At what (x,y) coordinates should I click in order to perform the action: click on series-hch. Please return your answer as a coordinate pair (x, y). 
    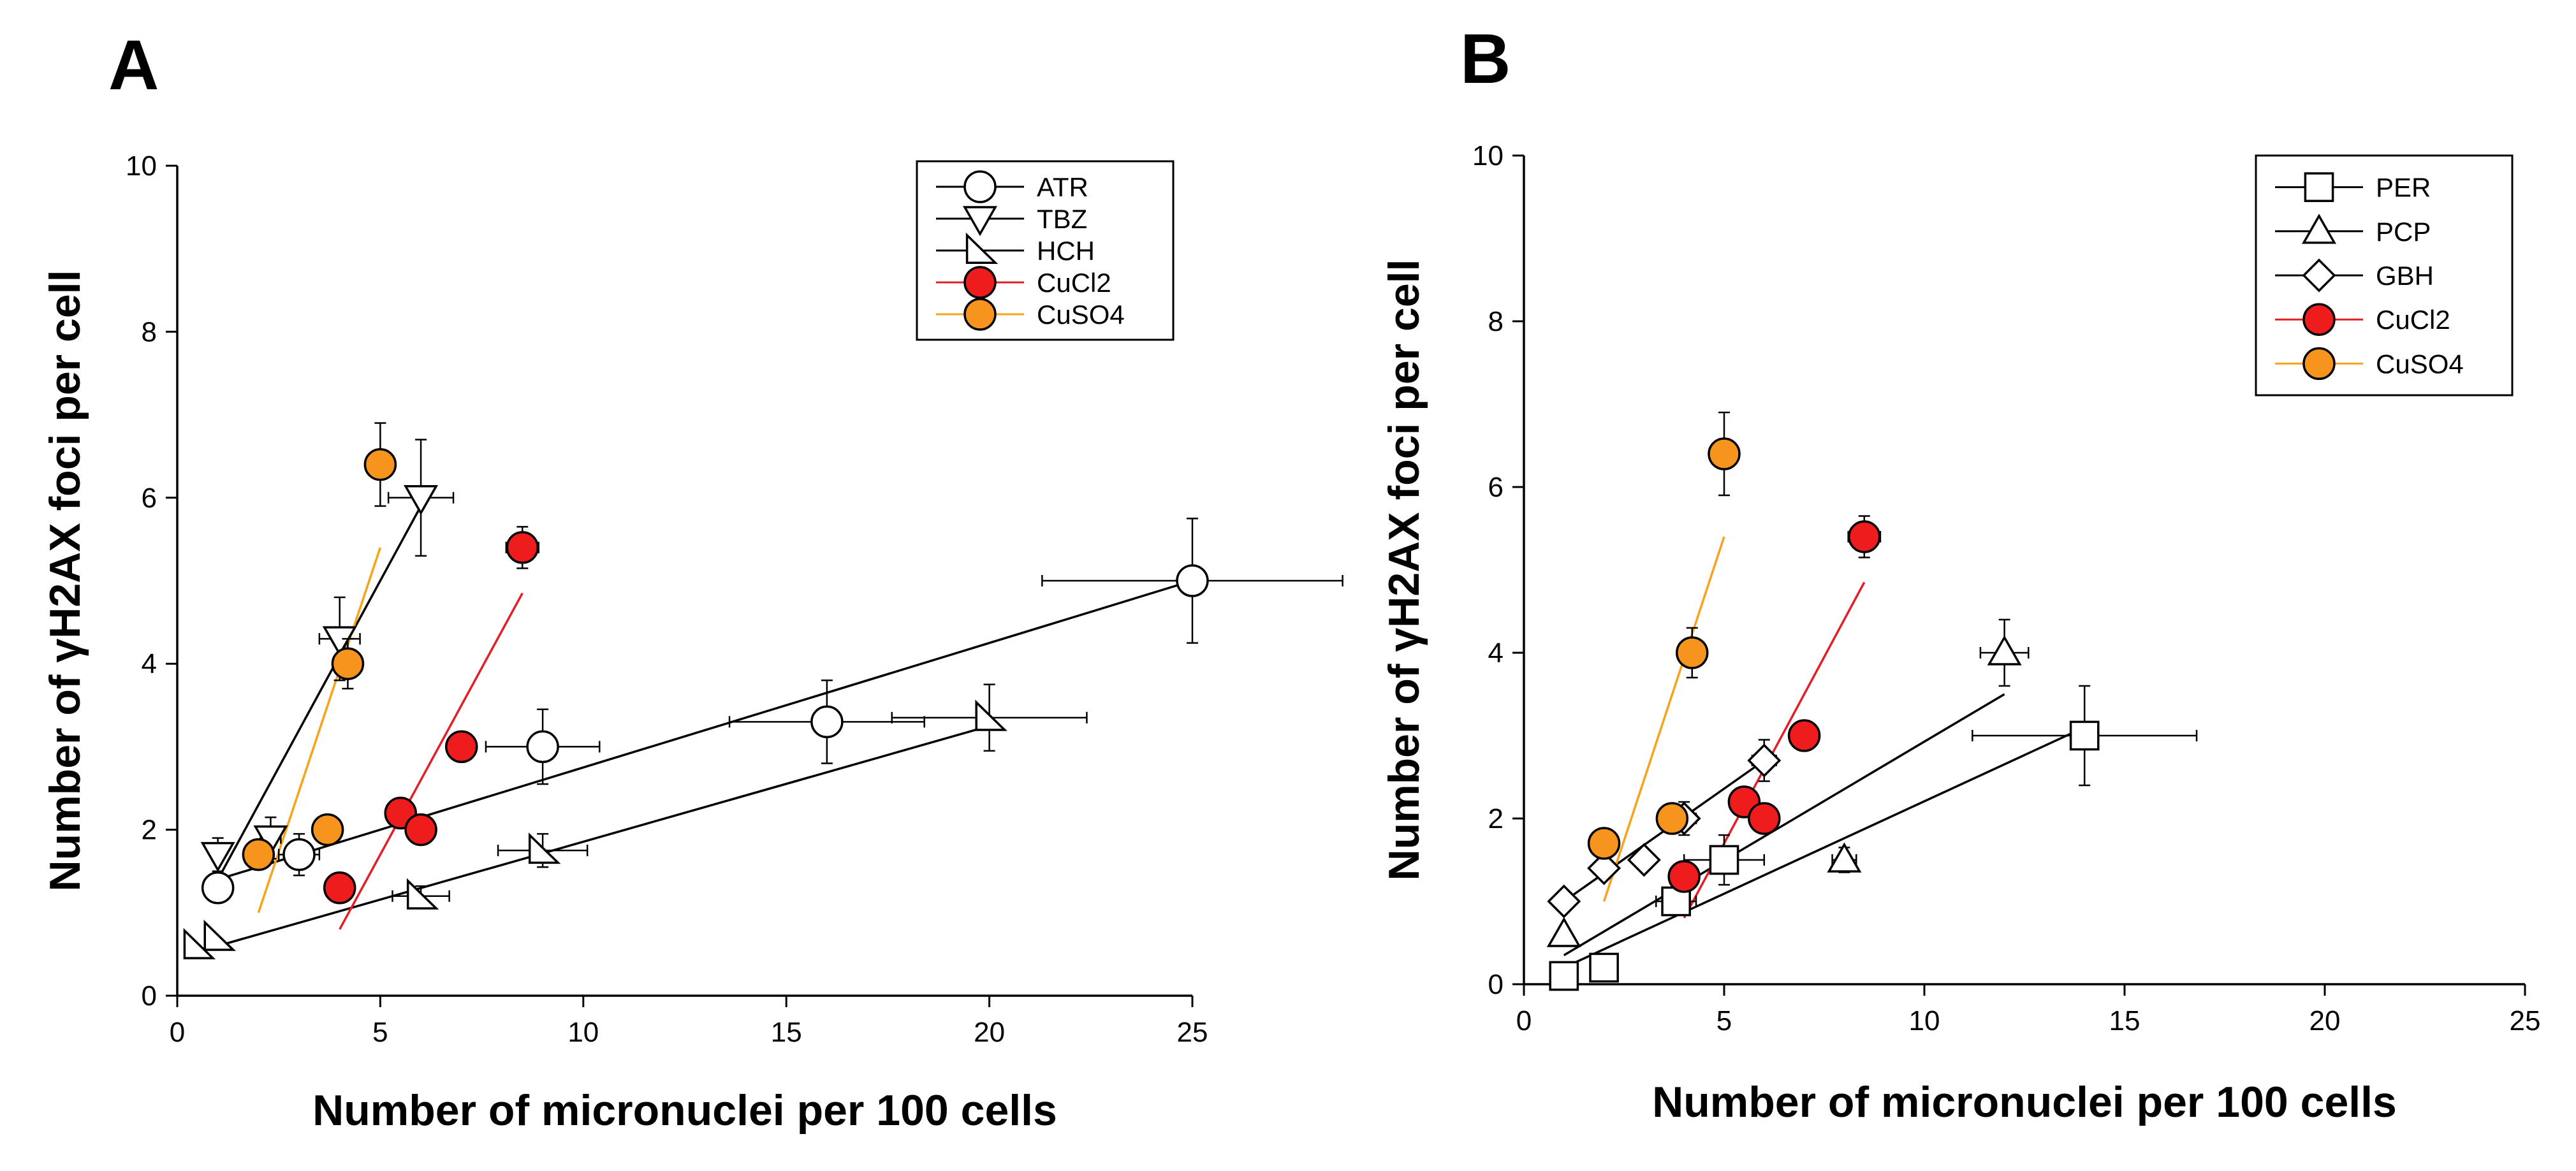
    Looking at the image, I should click on (635, 821).